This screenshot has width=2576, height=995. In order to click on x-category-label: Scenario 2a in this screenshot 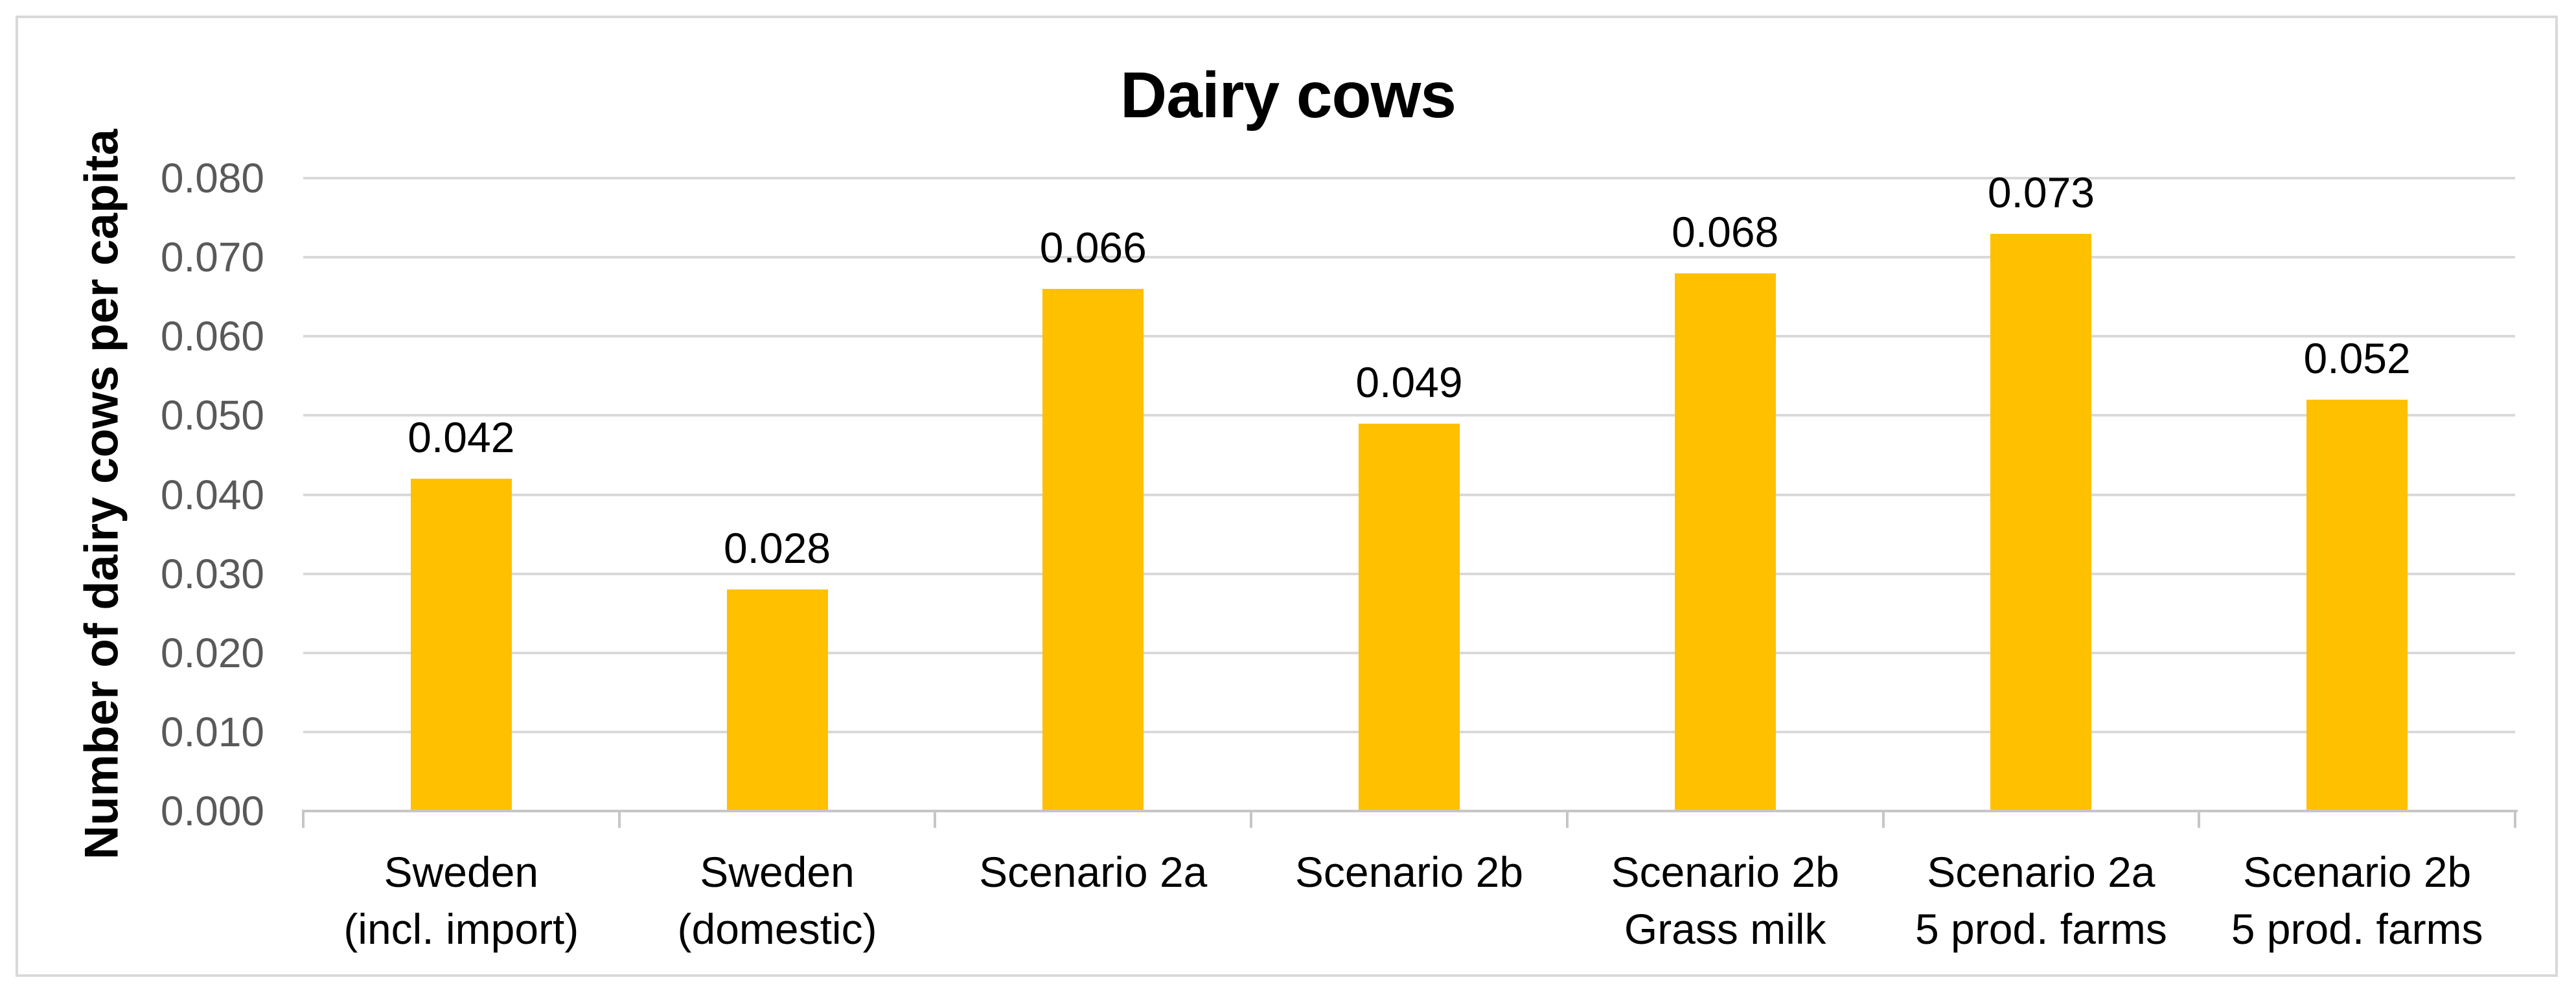, I will do `click(1093, 872)`.